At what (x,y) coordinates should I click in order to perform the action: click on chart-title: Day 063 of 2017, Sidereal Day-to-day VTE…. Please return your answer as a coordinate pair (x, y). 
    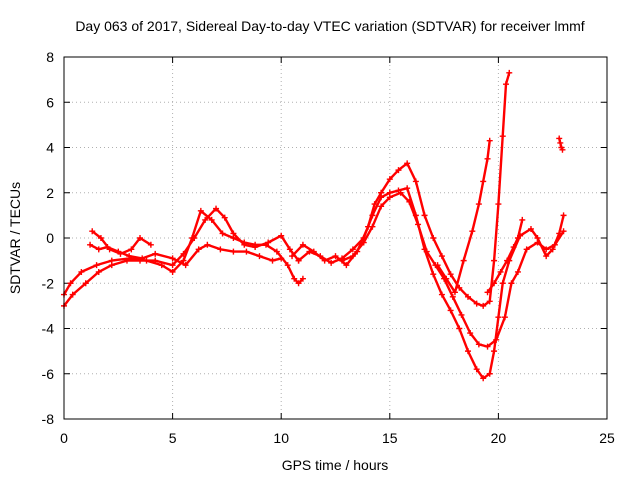
    Looking at the image, I should click on (329, 26).